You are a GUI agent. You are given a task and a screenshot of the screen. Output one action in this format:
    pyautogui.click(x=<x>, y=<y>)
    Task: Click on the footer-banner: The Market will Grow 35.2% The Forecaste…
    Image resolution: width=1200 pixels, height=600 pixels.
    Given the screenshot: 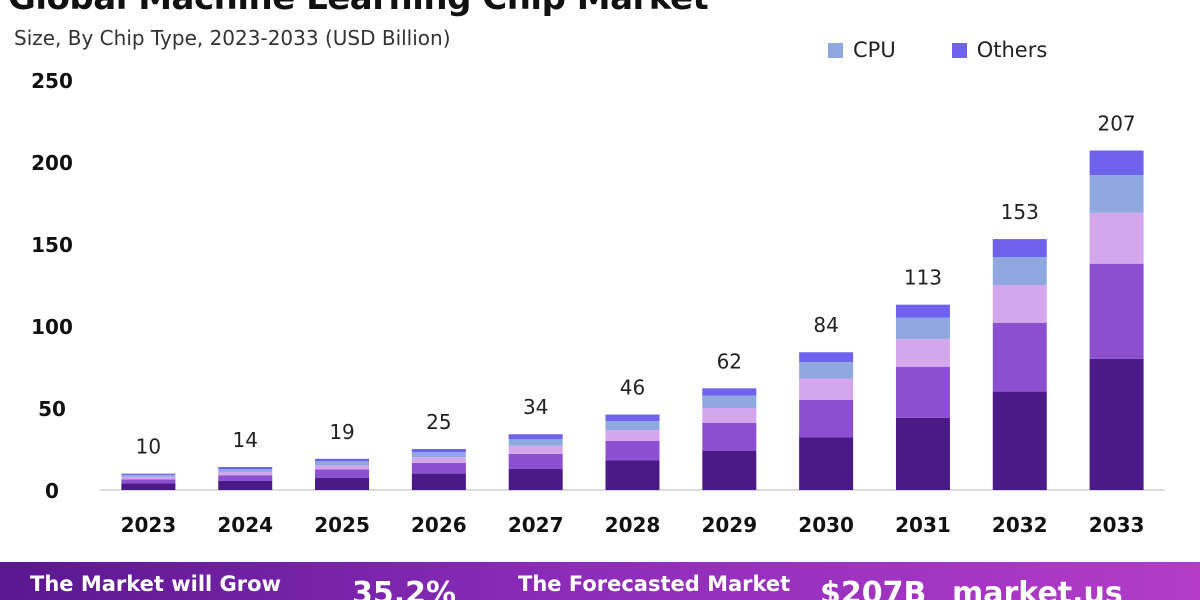 What is the action you would take?
    pyautogui.click(x=600, y=581)
    